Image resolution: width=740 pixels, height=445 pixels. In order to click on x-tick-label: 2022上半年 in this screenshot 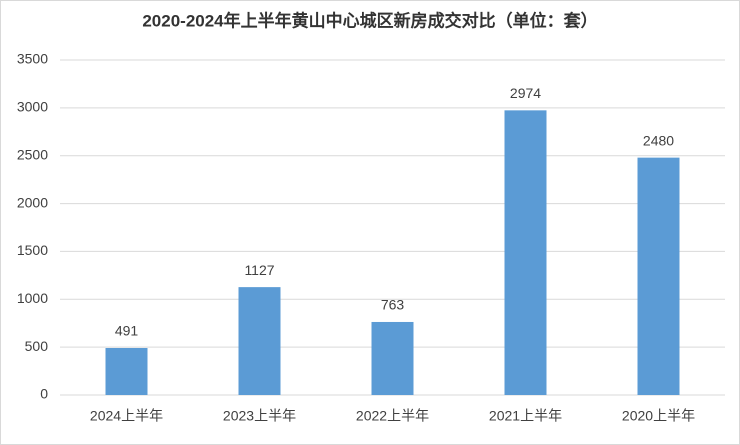, I will do `click(392, 416)`.